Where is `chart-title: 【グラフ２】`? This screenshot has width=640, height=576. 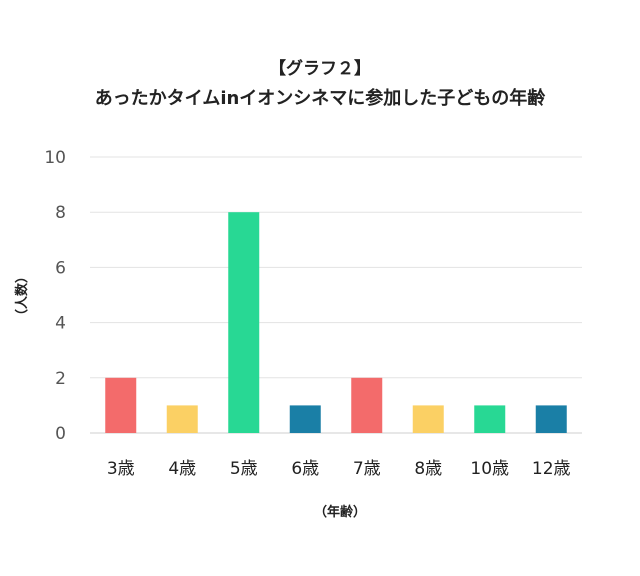 chart-title: 【グラフ２】 is located at coordinates (320, 69).